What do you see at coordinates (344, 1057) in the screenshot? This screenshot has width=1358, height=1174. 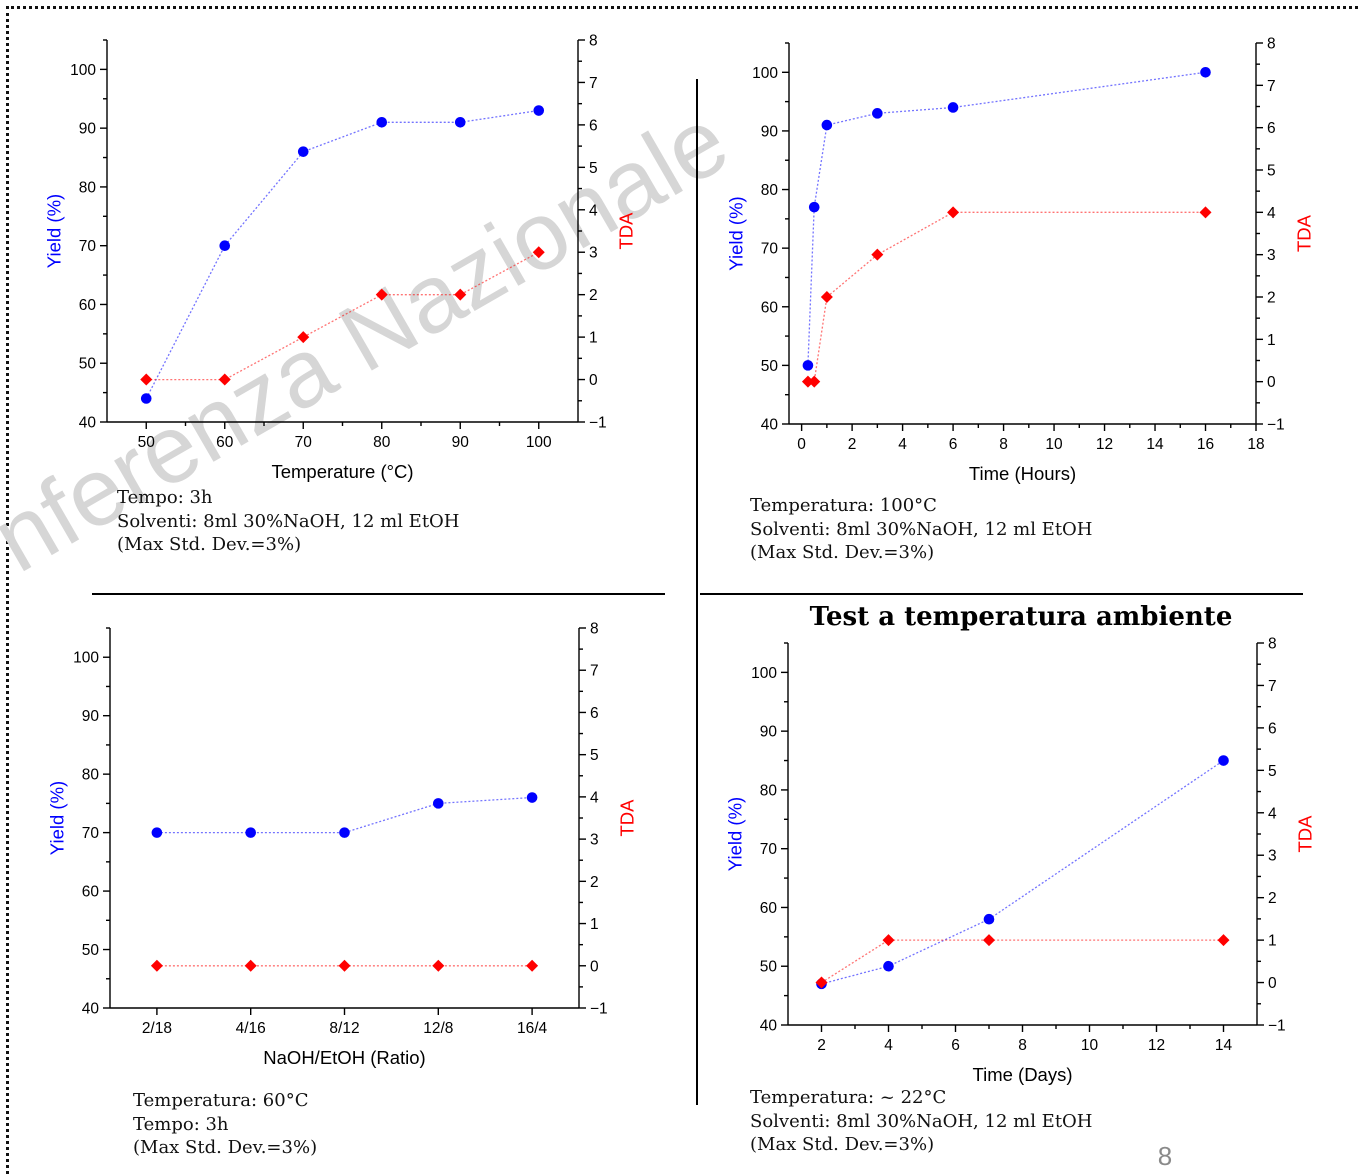 I see `x-axis-title: NaOH/EtOH (Ratio)` at bounding box center [344, 1057].